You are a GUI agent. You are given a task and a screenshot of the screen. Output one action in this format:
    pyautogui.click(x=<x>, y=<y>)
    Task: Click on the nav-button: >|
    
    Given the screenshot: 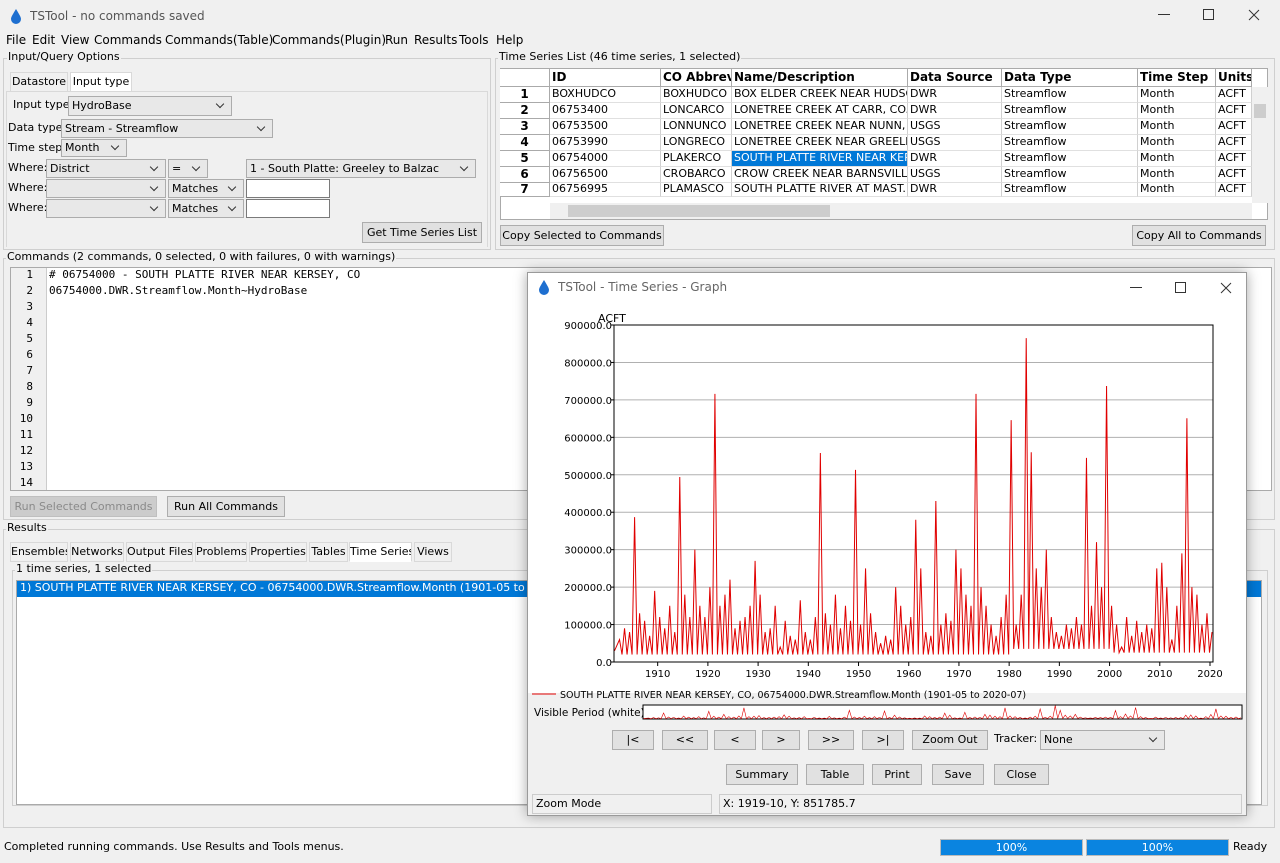 What is the action you would take?
    pyautogui.click(x=883, y=740)
    